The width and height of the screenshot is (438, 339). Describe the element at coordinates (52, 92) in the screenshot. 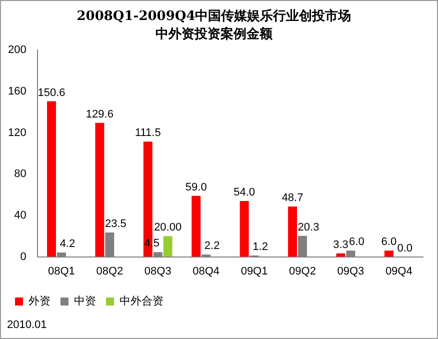

I see `data-label: 150.6` at that location.